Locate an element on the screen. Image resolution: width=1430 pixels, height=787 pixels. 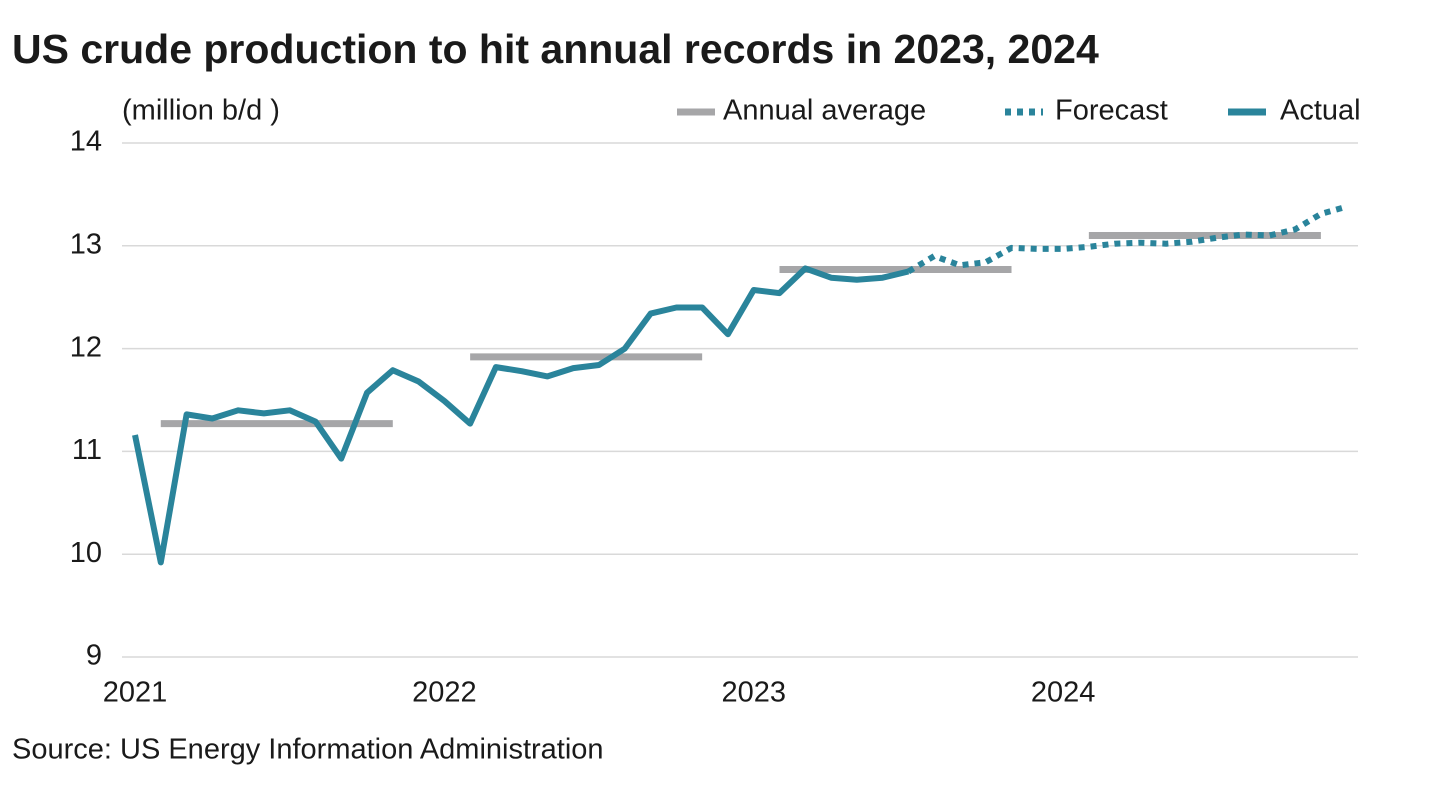
y-tick-label: 11 is located at coordinates (87, 450).